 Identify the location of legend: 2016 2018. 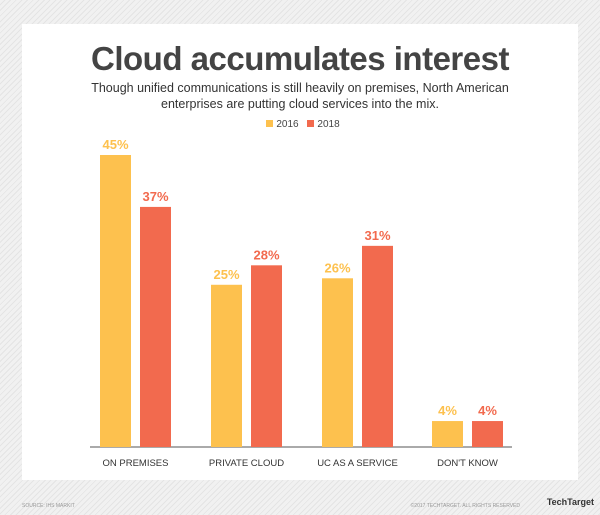
(300, 125).